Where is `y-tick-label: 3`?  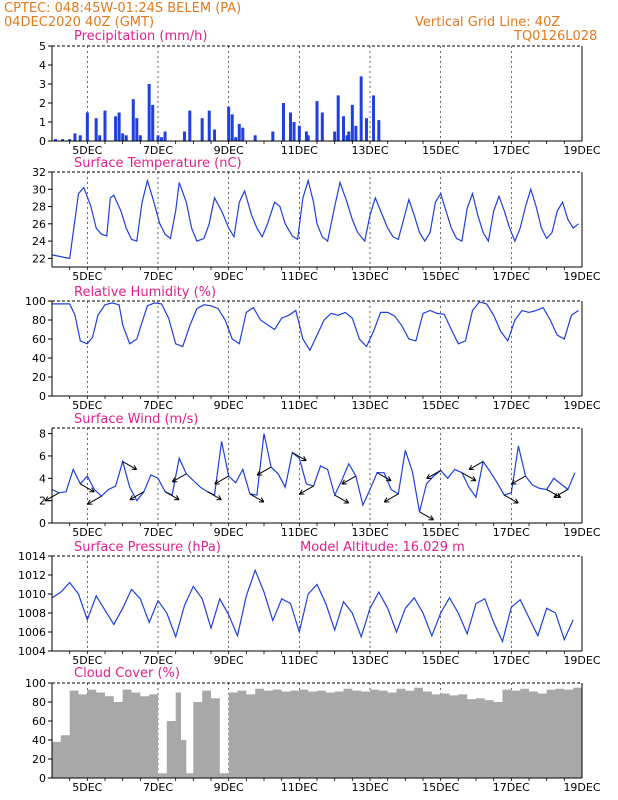 y-tick-label: 3 is located at coordinates (42, 84).